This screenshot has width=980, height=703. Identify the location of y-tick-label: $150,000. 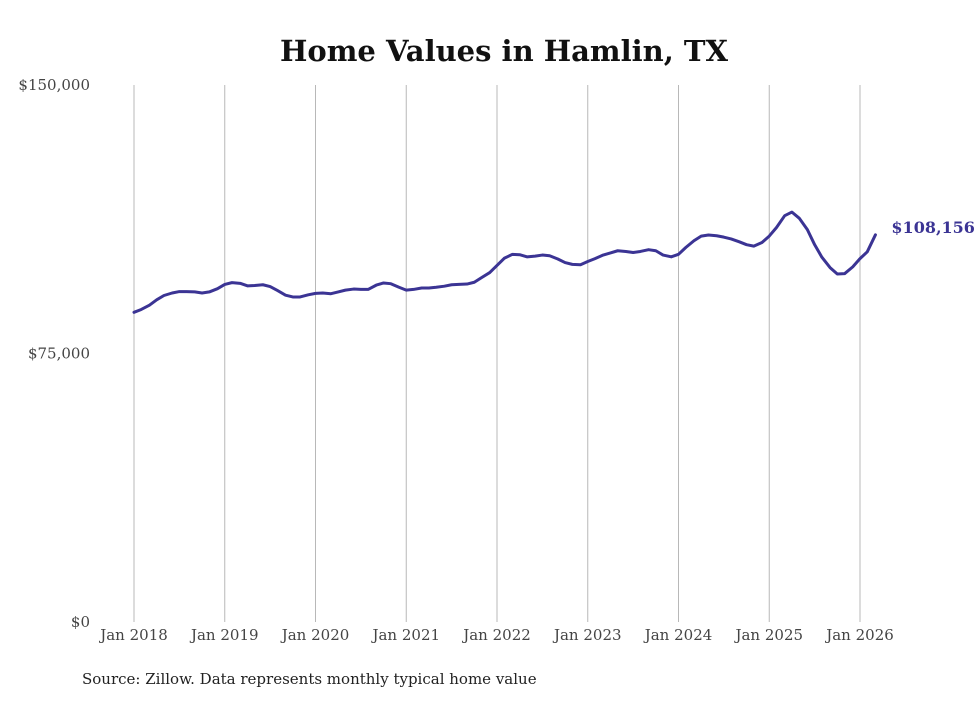
(54, 85).